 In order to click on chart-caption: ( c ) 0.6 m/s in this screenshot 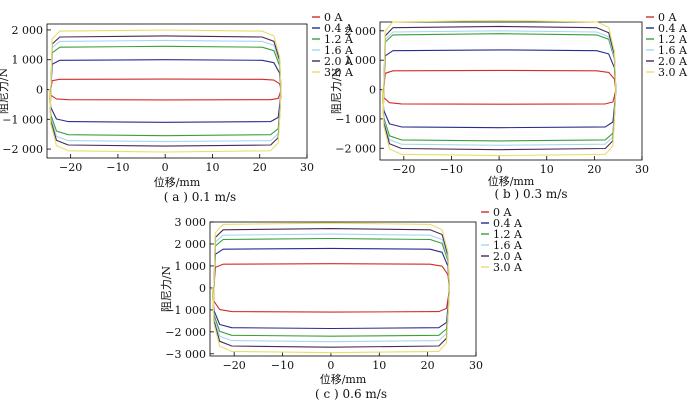, I will do `click(351, 394)`.